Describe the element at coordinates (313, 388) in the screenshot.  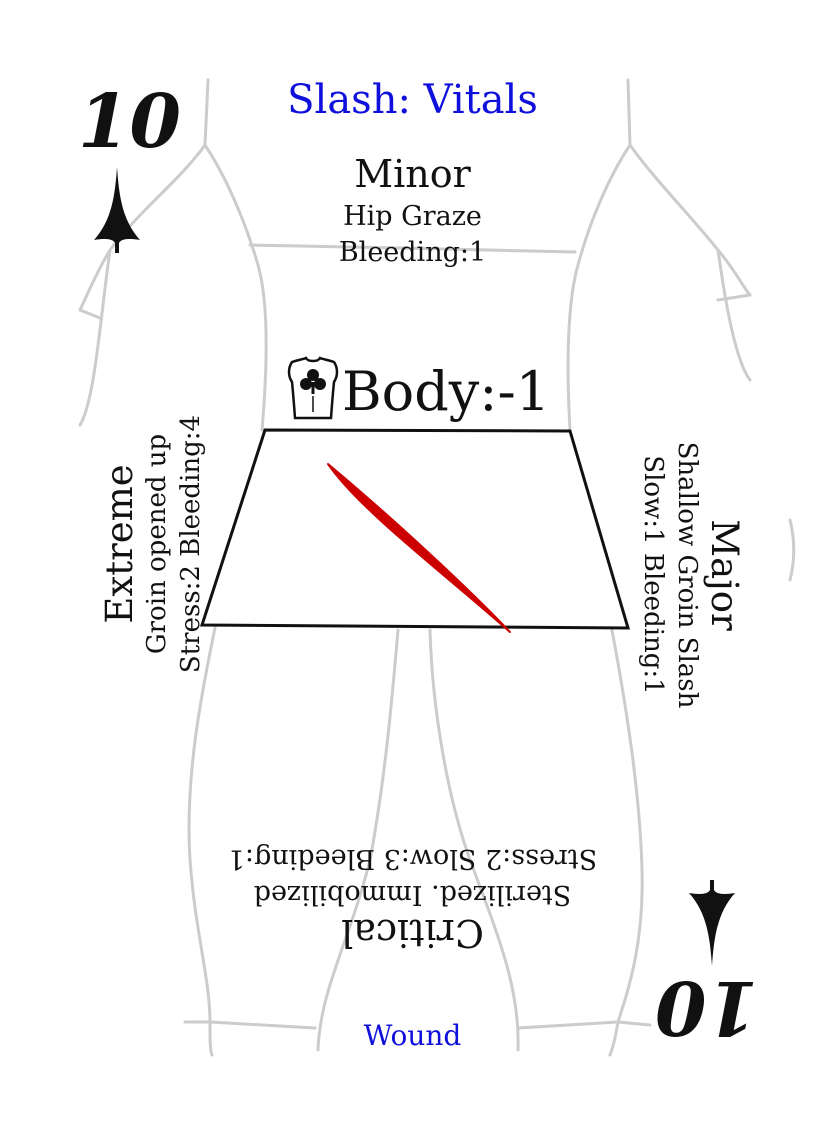
I see `torso-club-icon` at that location.